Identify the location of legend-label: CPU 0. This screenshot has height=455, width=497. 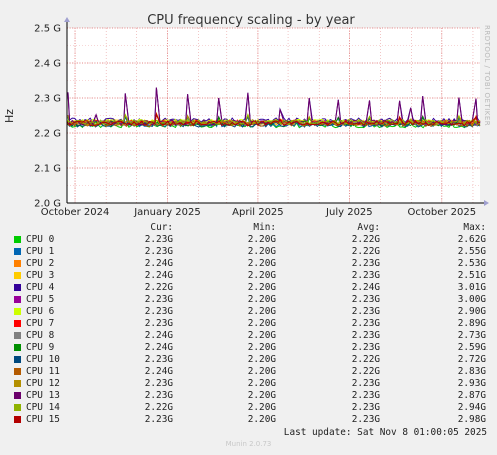
(40, 239).